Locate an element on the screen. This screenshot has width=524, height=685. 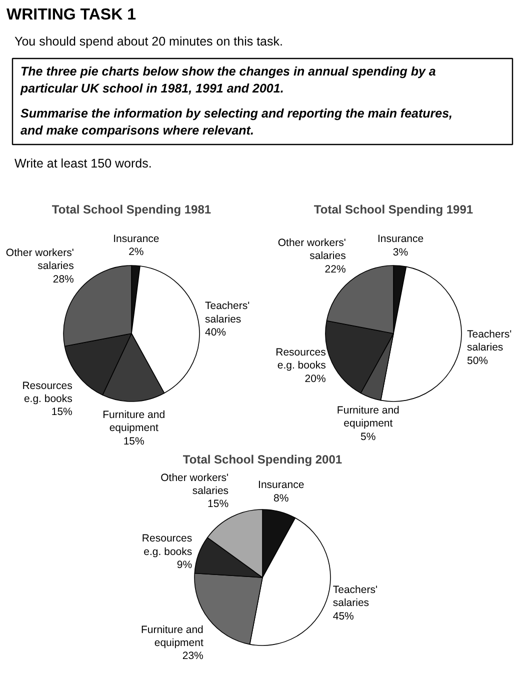
data-label: 28% is located at coordinates (63, 279).